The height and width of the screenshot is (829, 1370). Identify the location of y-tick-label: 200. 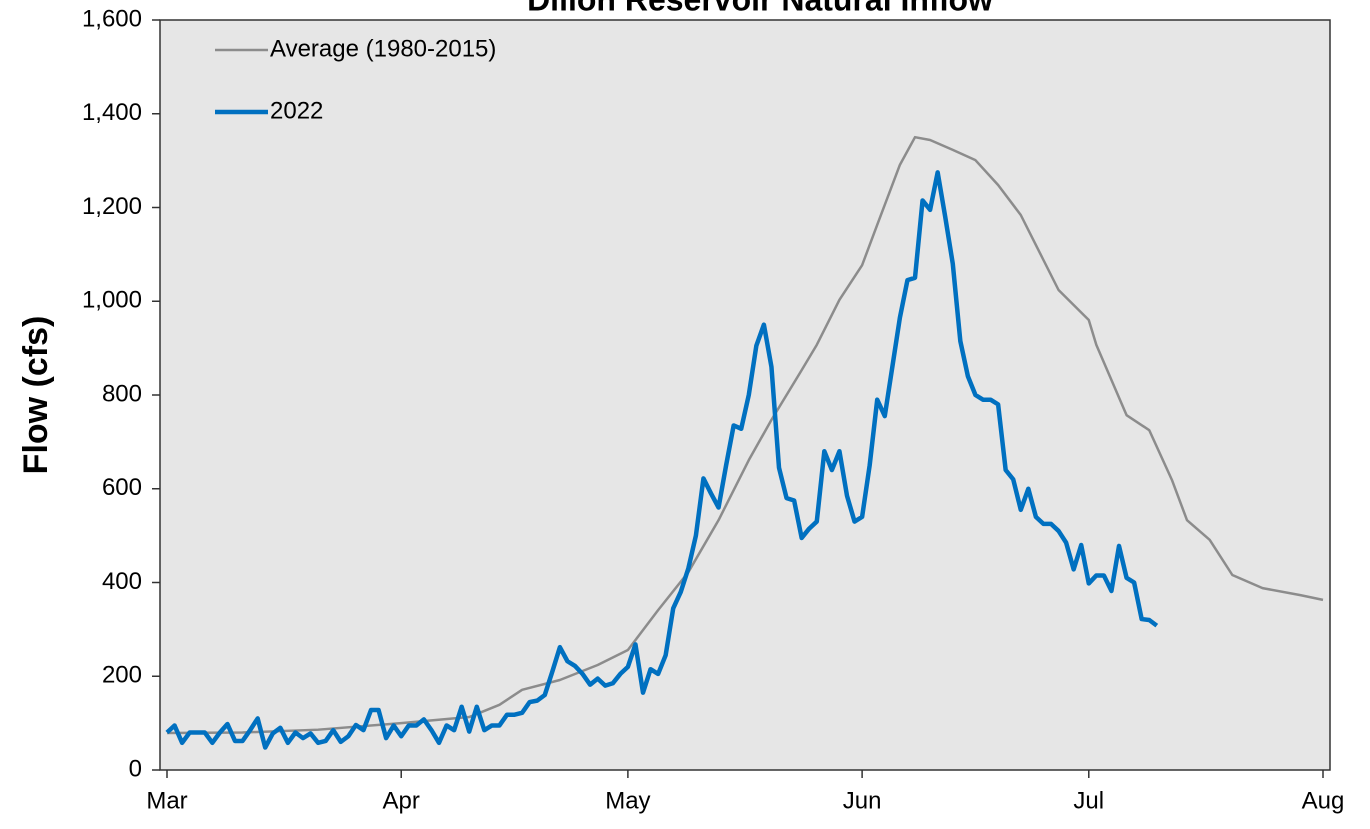
(122, 675).